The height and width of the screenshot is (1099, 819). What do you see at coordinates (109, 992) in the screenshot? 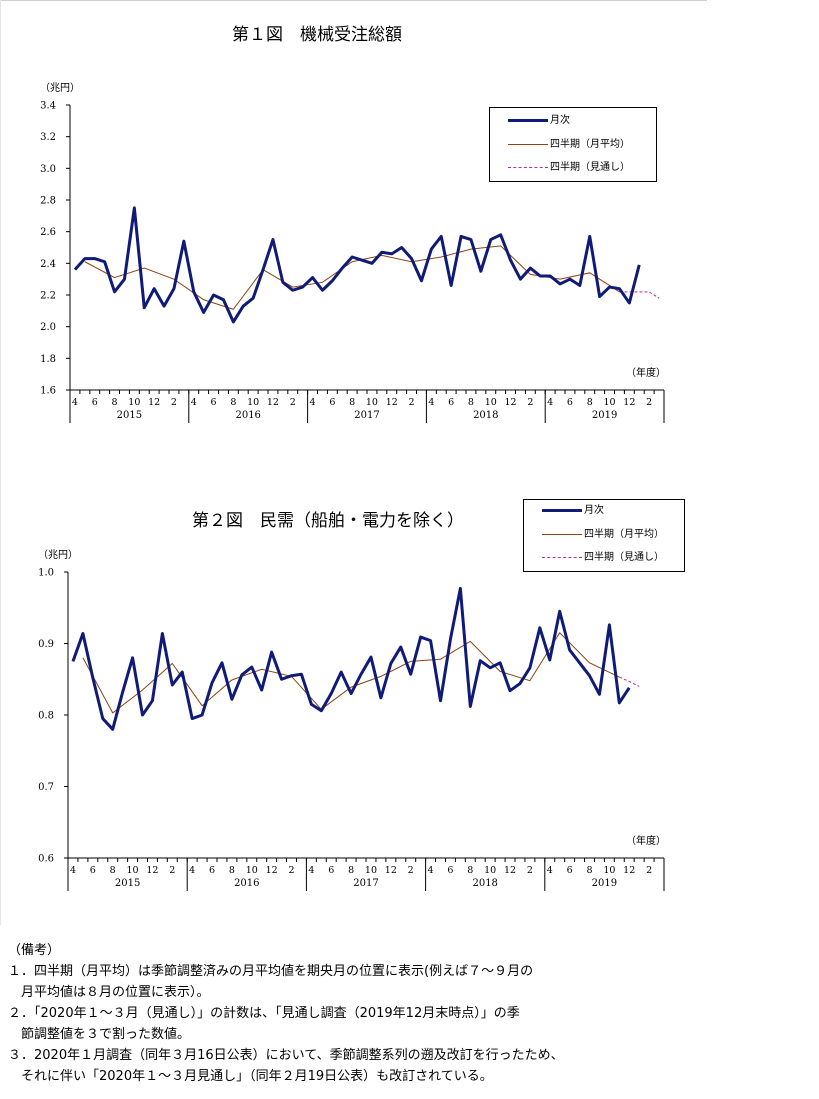
I see `note-line: 月平均値は８月の位置に表示）。` at bounding box center [109, 992].